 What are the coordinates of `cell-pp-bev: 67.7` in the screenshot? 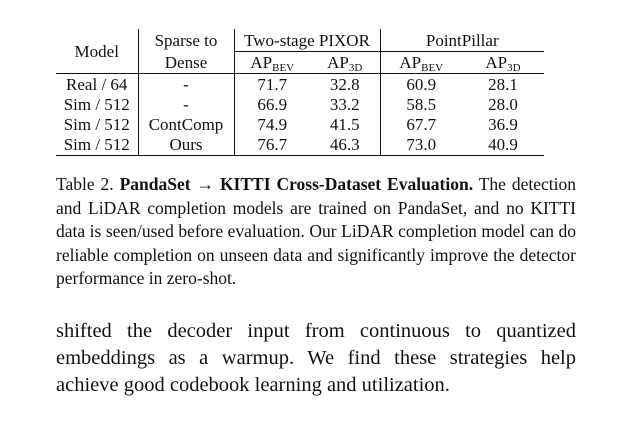 It's located at (421, 124).